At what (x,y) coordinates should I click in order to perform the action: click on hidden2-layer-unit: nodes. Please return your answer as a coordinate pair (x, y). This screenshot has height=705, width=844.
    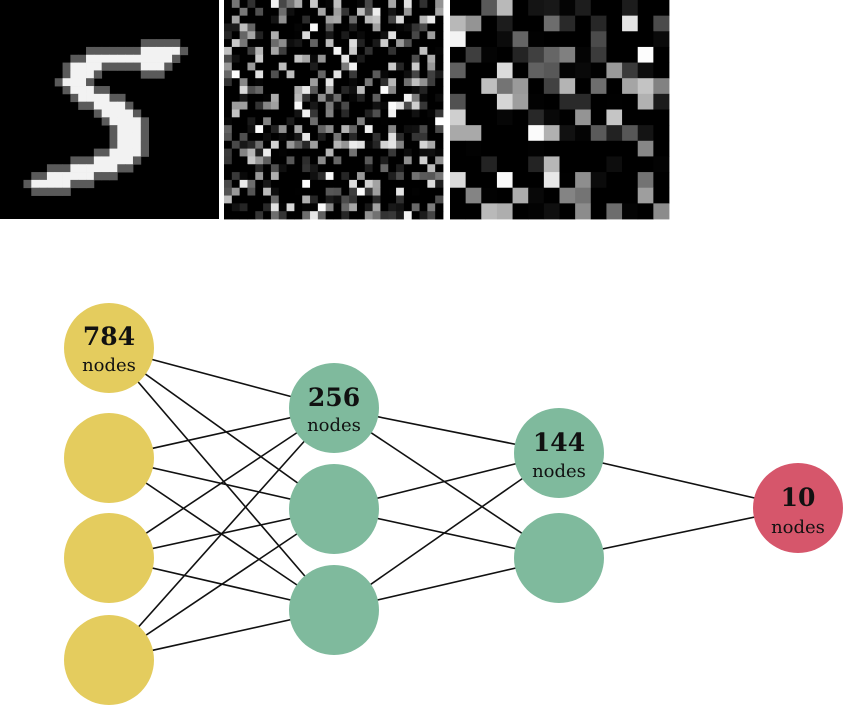
    Looking at the image, I should click on (559, 471).